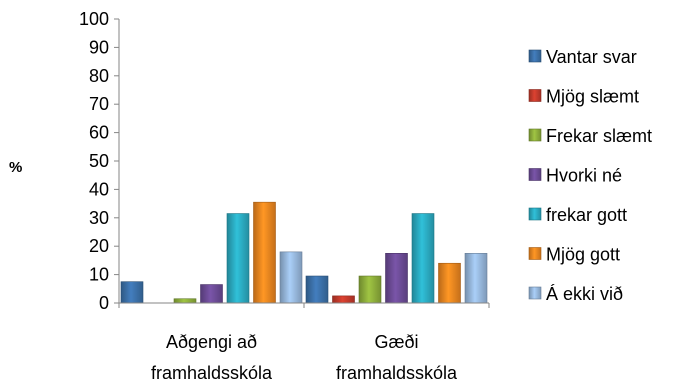  Describe the element at coordinates (15, 167) in the screenshot. I see `y-axis-label: %` at that location.